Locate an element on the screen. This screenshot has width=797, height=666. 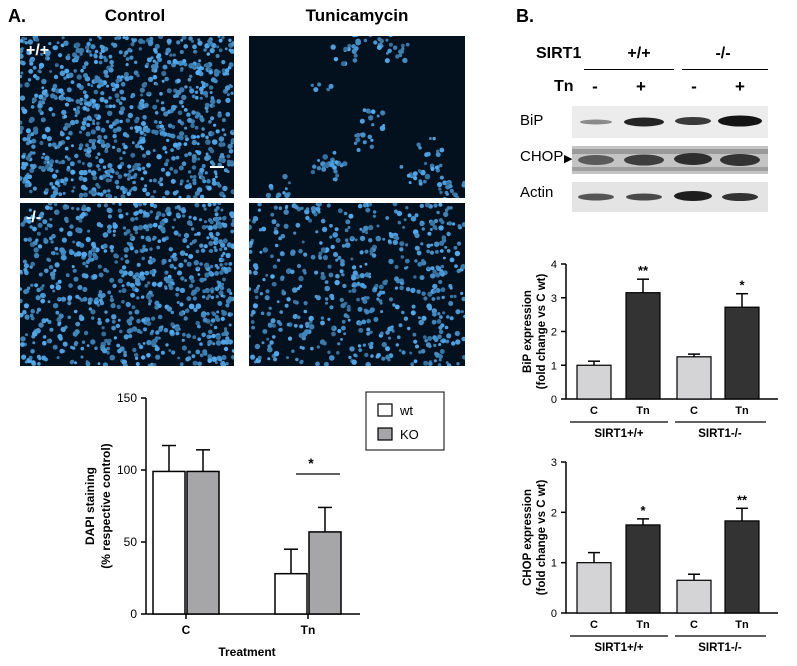
ko-header-label: -/- is located at coordinates (723, 53).